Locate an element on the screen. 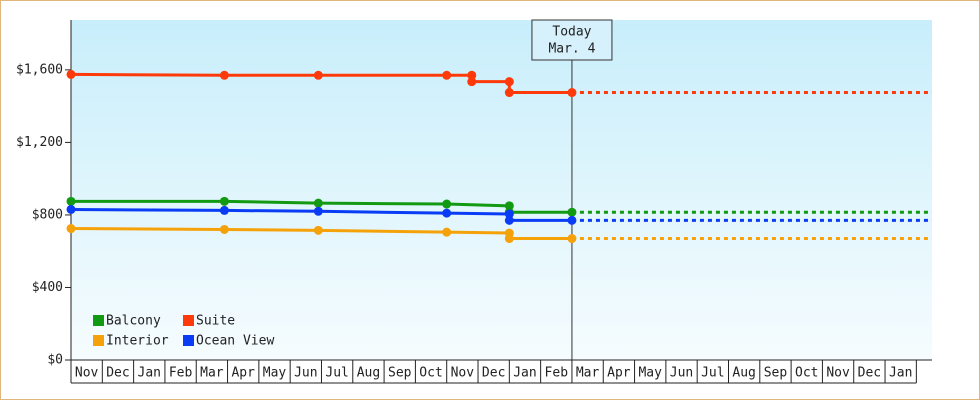 The width and height of the screenshot is (980, 400). y-tick-label: $400 is located at coordinates (47, 287).